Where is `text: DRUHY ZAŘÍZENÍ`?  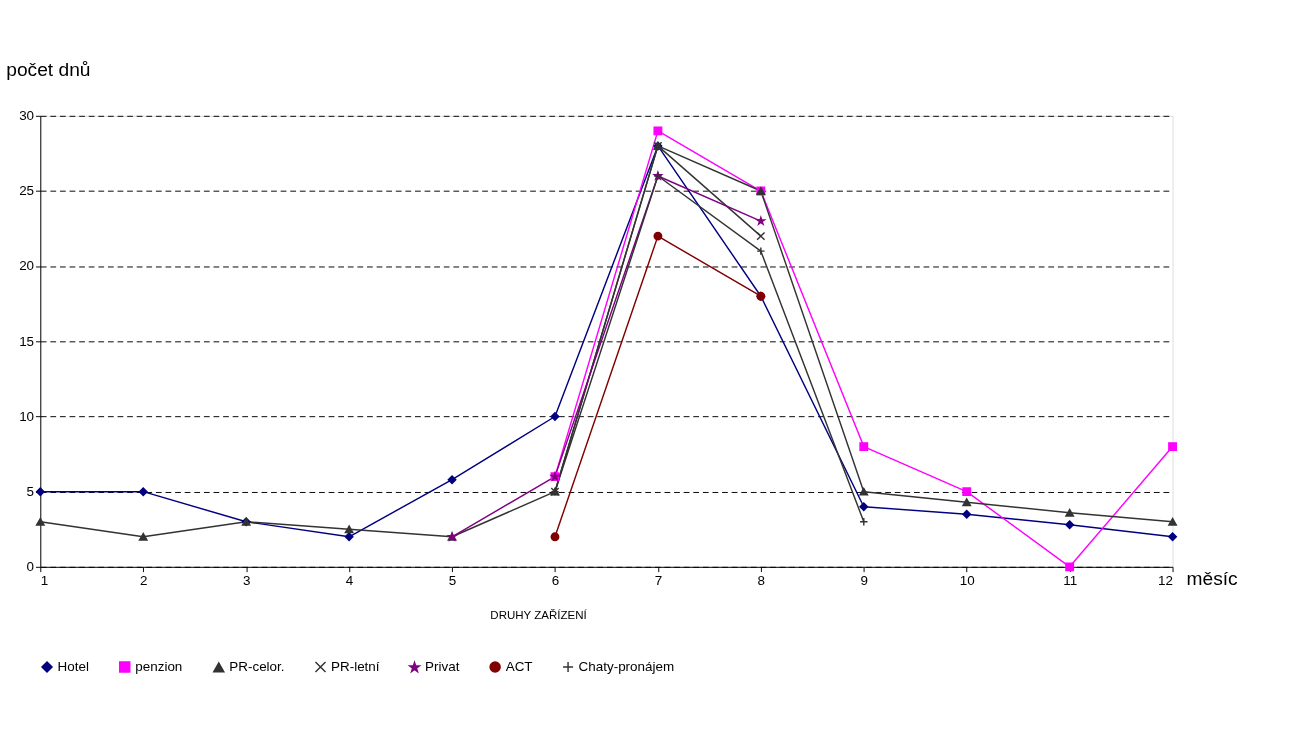 text: DRUHY ZAŘÍZENÍ is located at coordinates (539, 614).